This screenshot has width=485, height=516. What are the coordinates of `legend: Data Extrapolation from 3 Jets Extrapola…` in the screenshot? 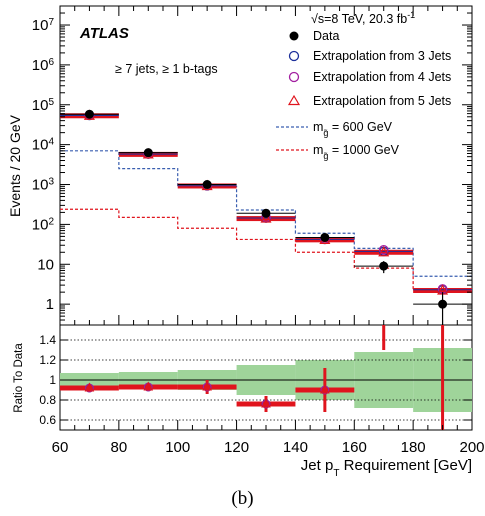 It's located at (363, 95).